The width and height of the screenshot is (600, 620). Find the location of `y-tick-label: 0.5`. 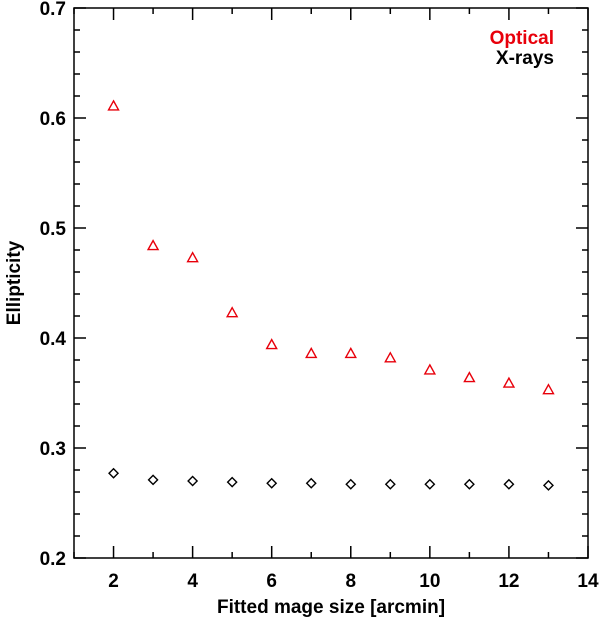

y-tick-label: 0.5 is located at coordinates (53, 229).